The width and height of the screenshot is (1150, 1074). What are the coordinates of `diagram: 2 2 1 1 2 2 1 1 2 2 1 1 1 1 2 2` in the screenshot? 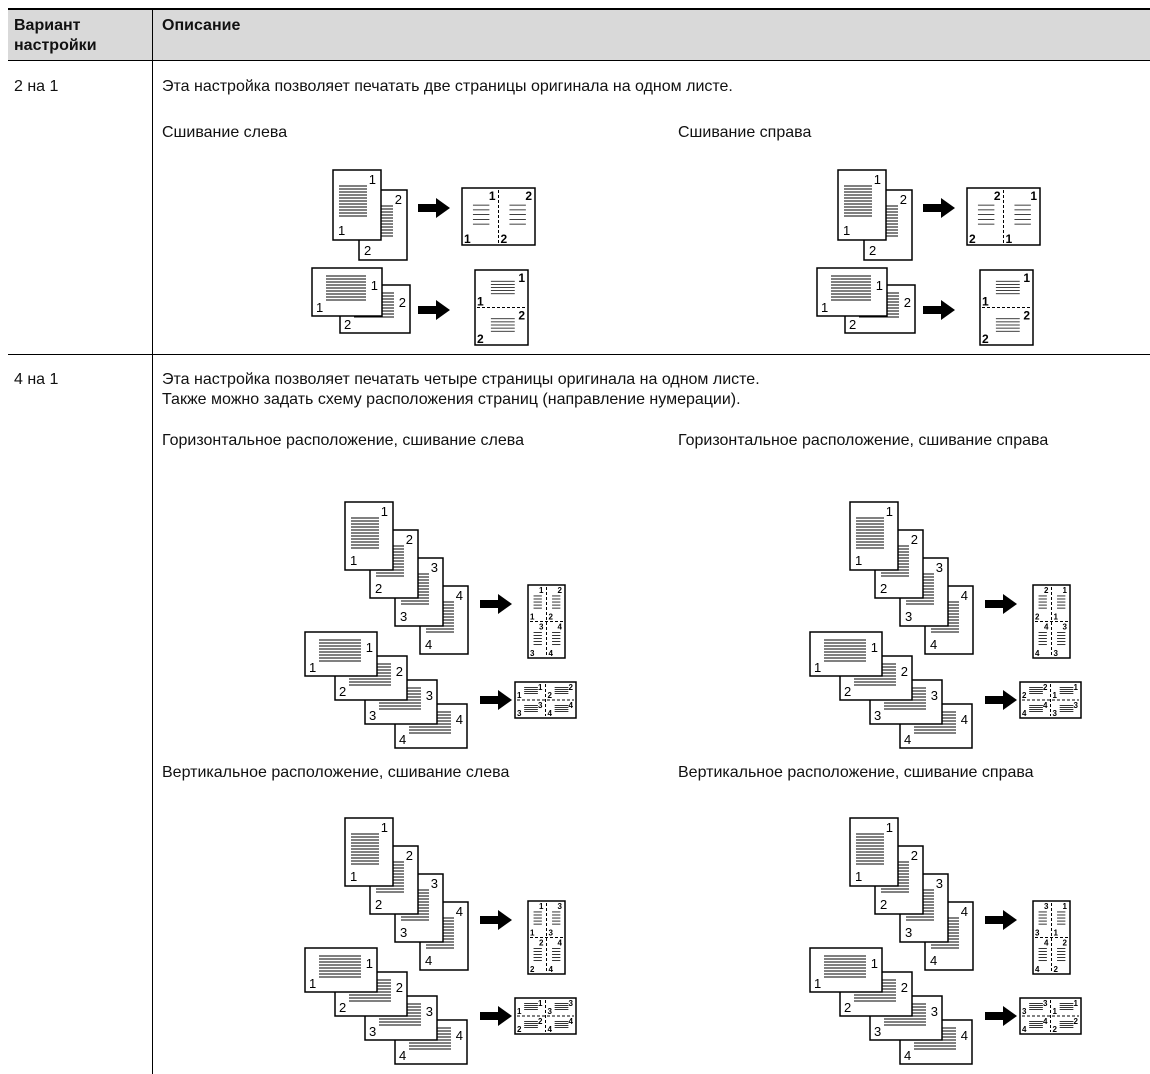 It's located at (928, 257).